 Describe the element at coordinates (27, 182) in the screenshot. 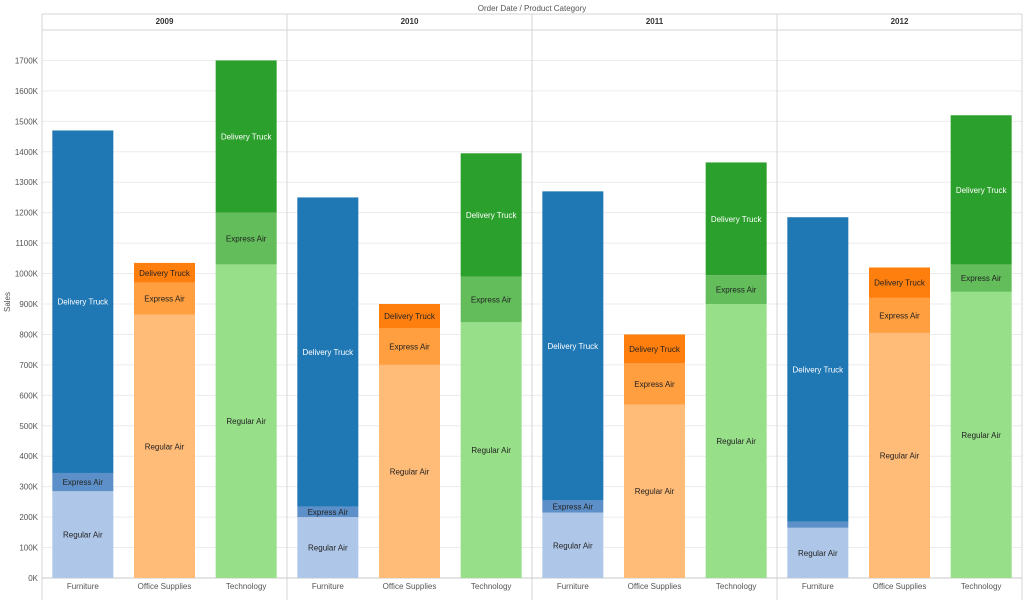

I see `y-tick-label: 1300K` at that location.